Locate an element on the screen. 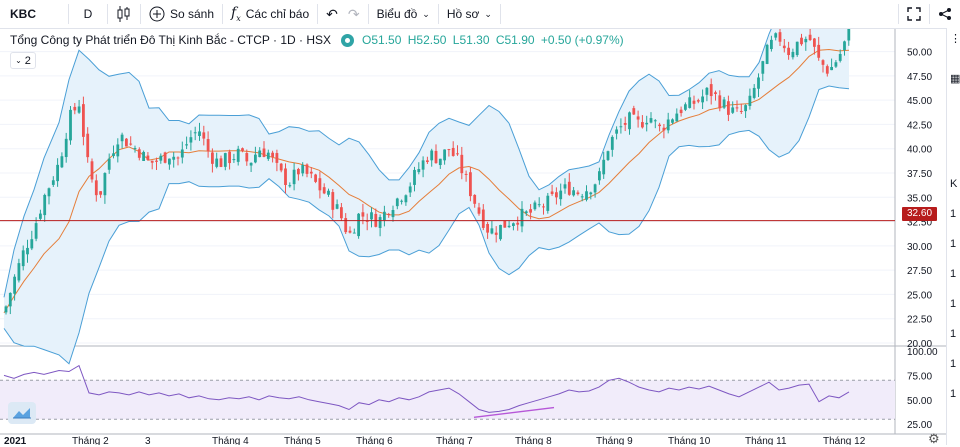  undo-button: ↶ is located at coordinates (332, 14).